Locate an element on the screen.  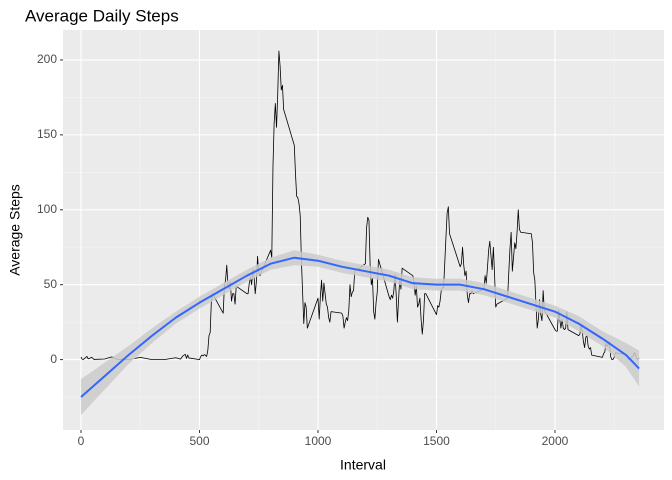
y-tick-label: 200 is located at coordinates (47, 59).